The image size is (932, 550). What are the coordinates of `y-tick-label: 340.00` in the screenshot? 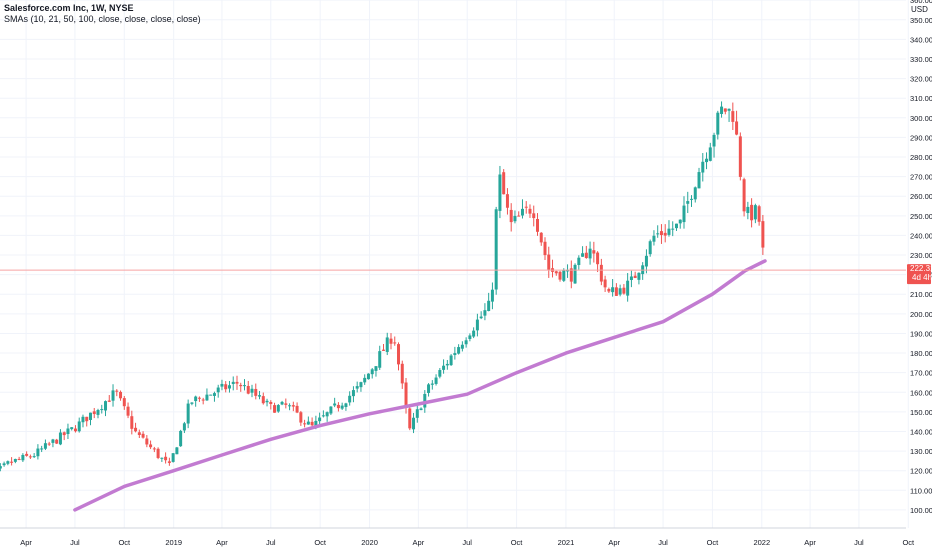 It's located at (921, 39).